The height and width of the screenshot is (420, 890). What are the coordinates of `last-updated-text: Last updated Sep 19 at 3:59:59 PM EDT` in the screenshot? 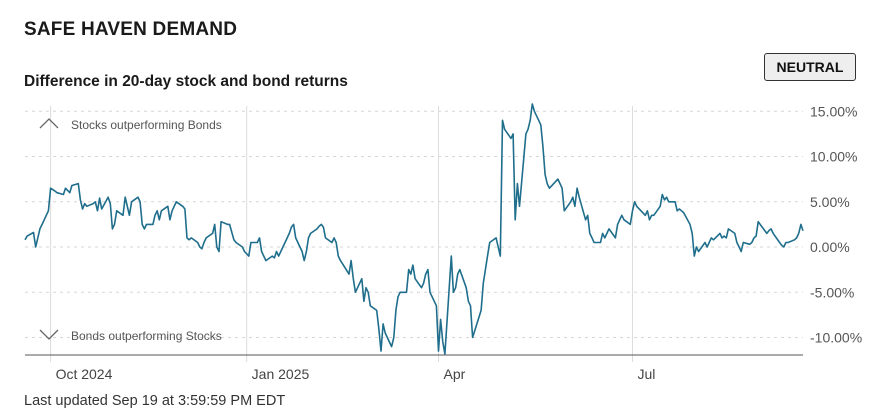 It's located at (155, 401).